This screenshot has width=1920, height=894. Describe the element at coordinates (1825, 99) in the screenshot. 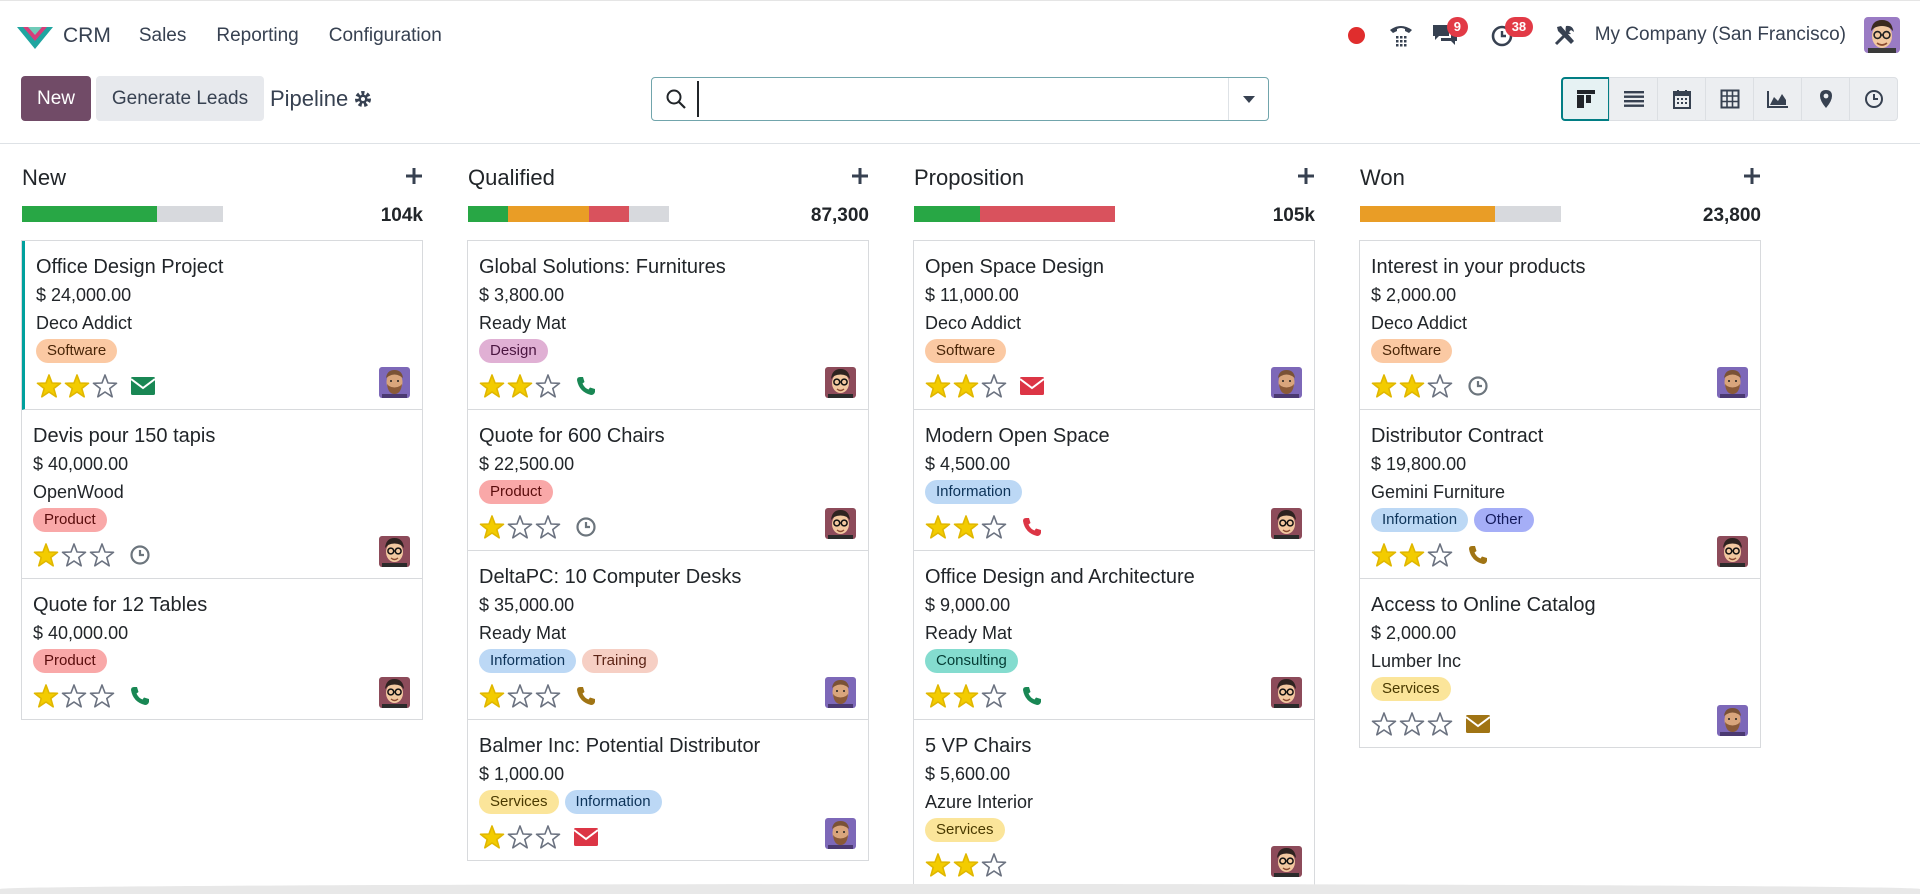

I see `view-map-button` at that location.